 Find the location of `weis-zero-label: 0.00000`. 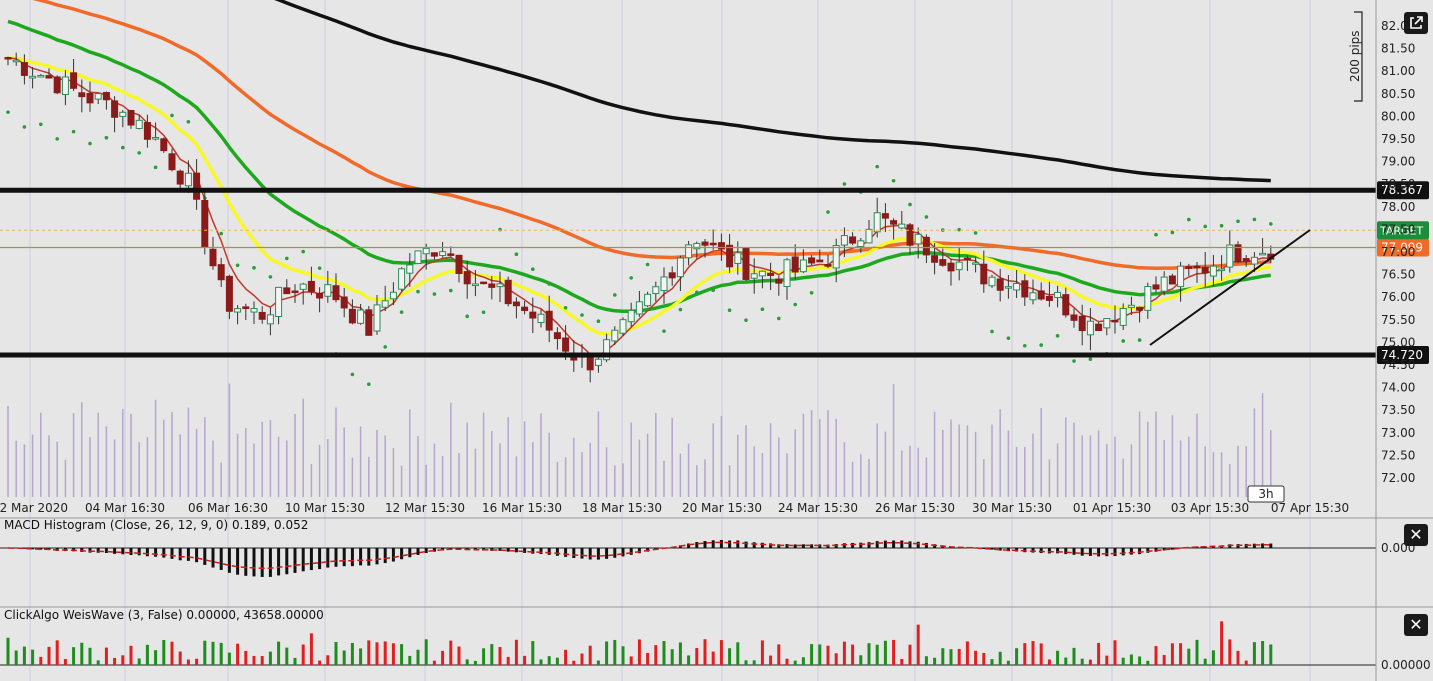

weis-zero-label: 0.00000 is located at coordinates (1406, 665).